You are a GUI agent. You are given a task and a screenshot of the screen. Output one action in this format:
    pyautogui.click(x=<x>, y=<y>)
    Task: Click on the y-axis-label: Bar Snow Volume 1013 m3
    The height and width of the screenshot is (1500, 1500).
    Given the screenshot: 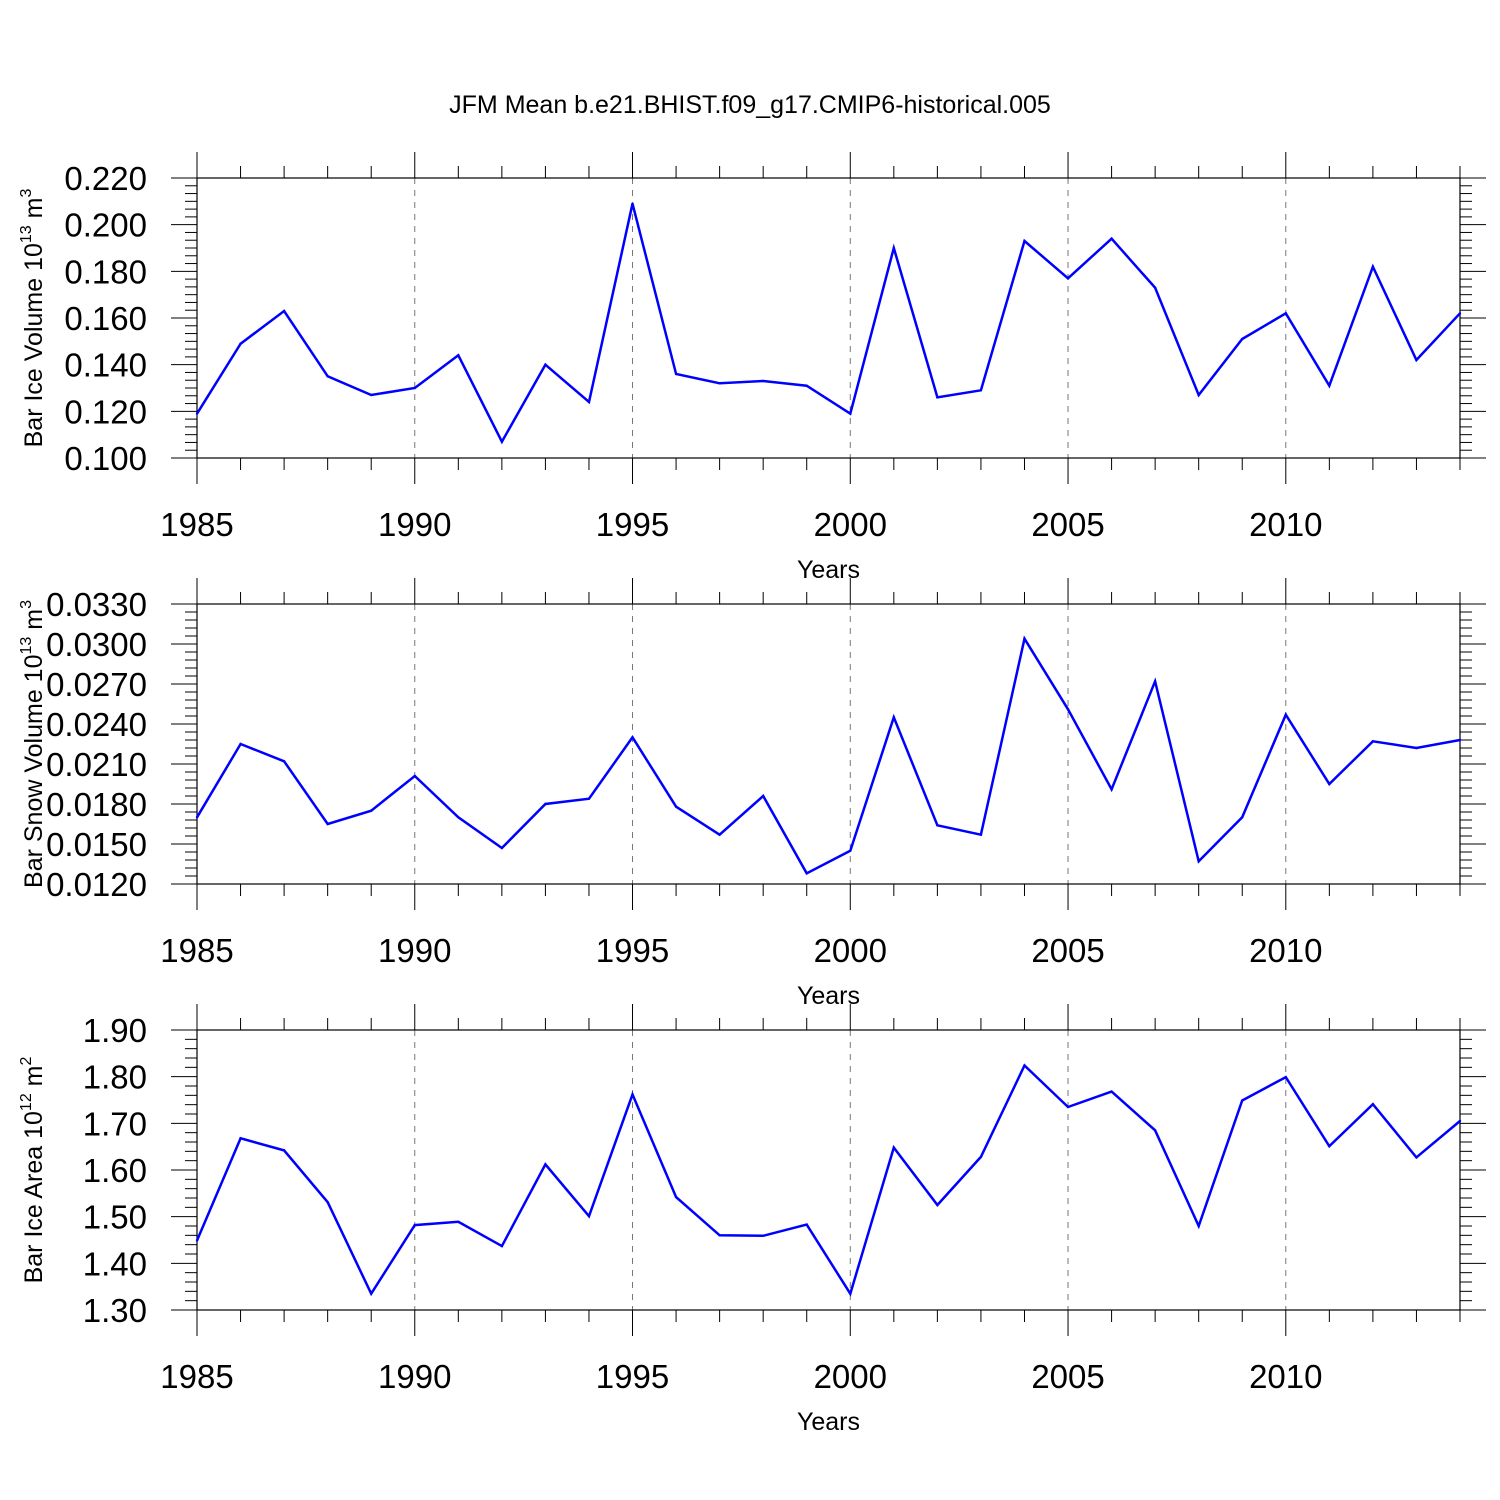 What is the action you would take?
    pyautogui.click(x=33, y=744)
    